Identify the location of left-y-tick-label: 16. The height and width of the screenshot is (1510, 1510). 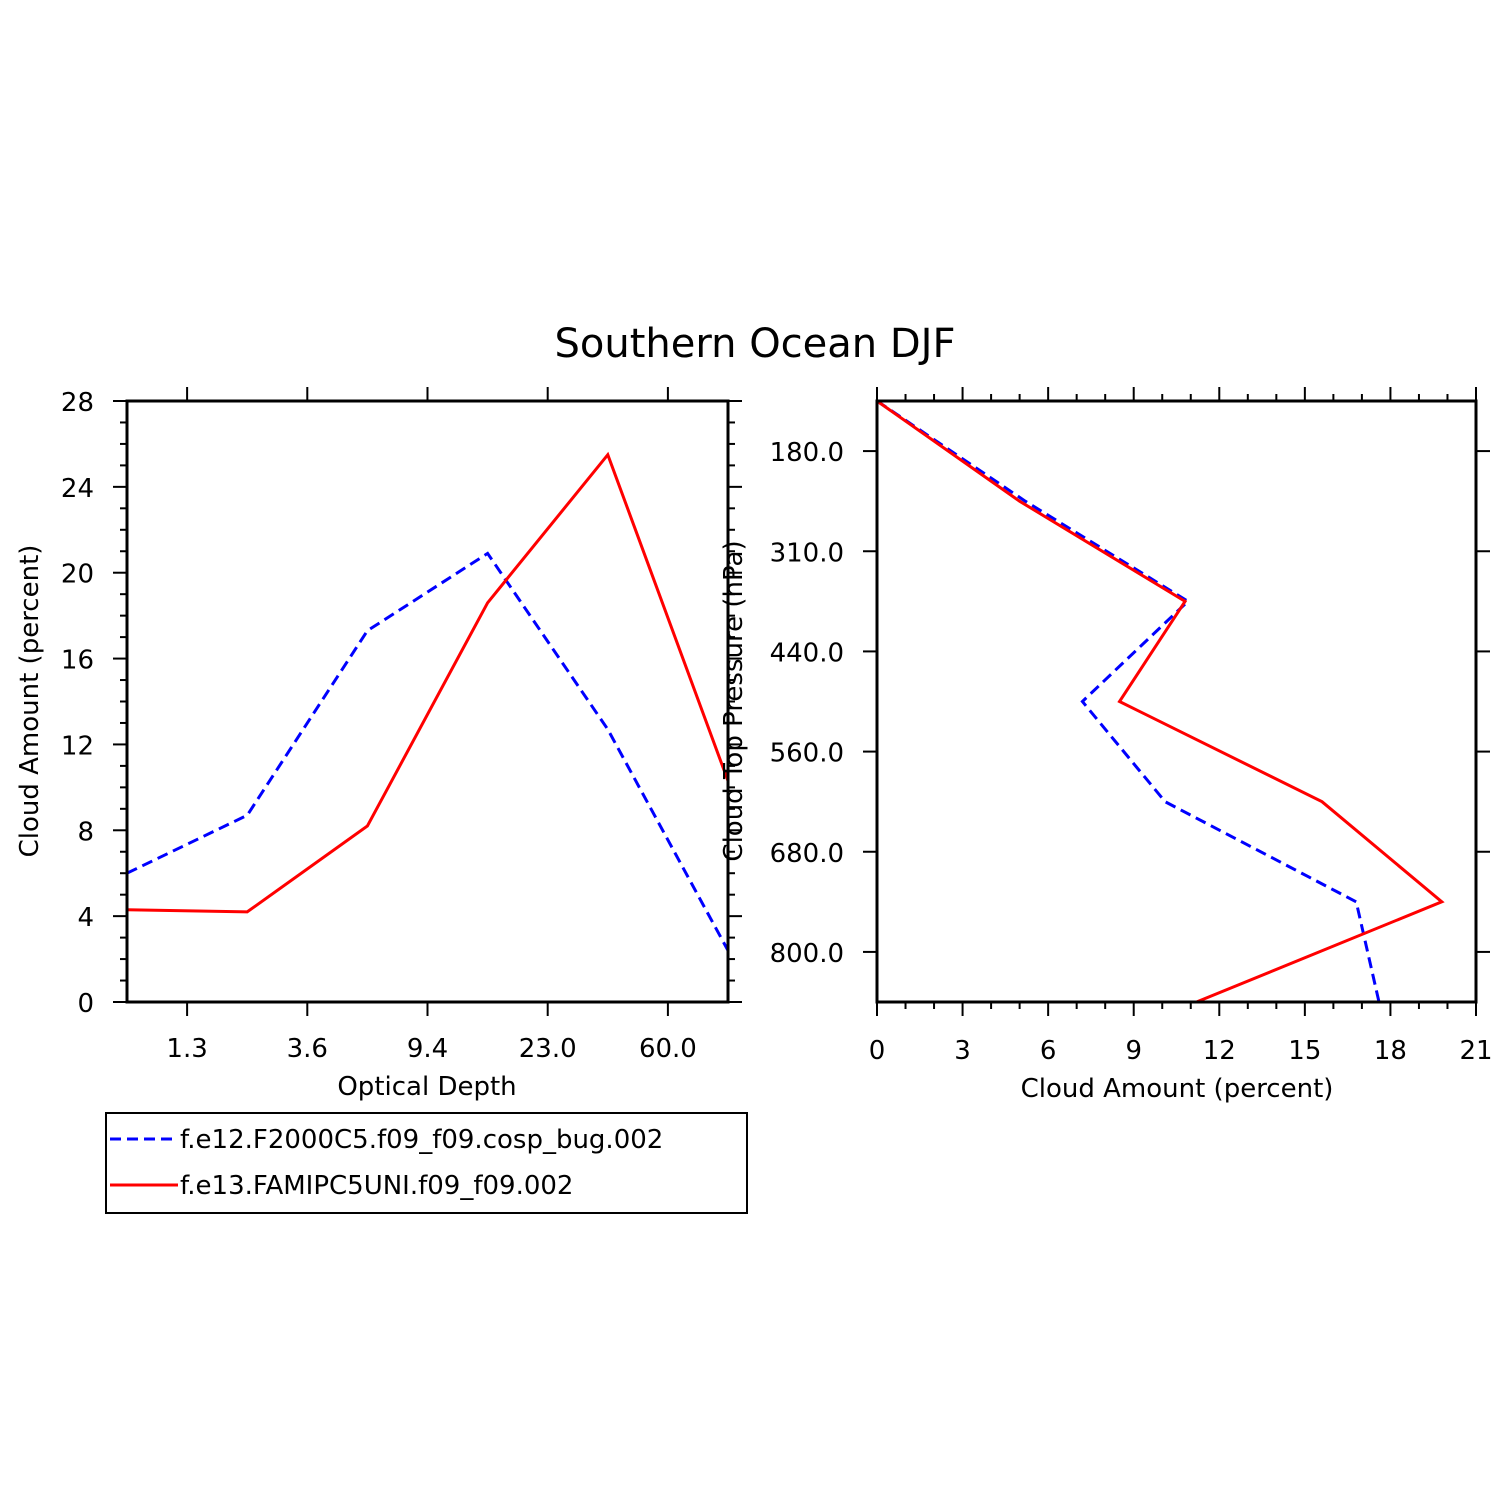
(77, 661).